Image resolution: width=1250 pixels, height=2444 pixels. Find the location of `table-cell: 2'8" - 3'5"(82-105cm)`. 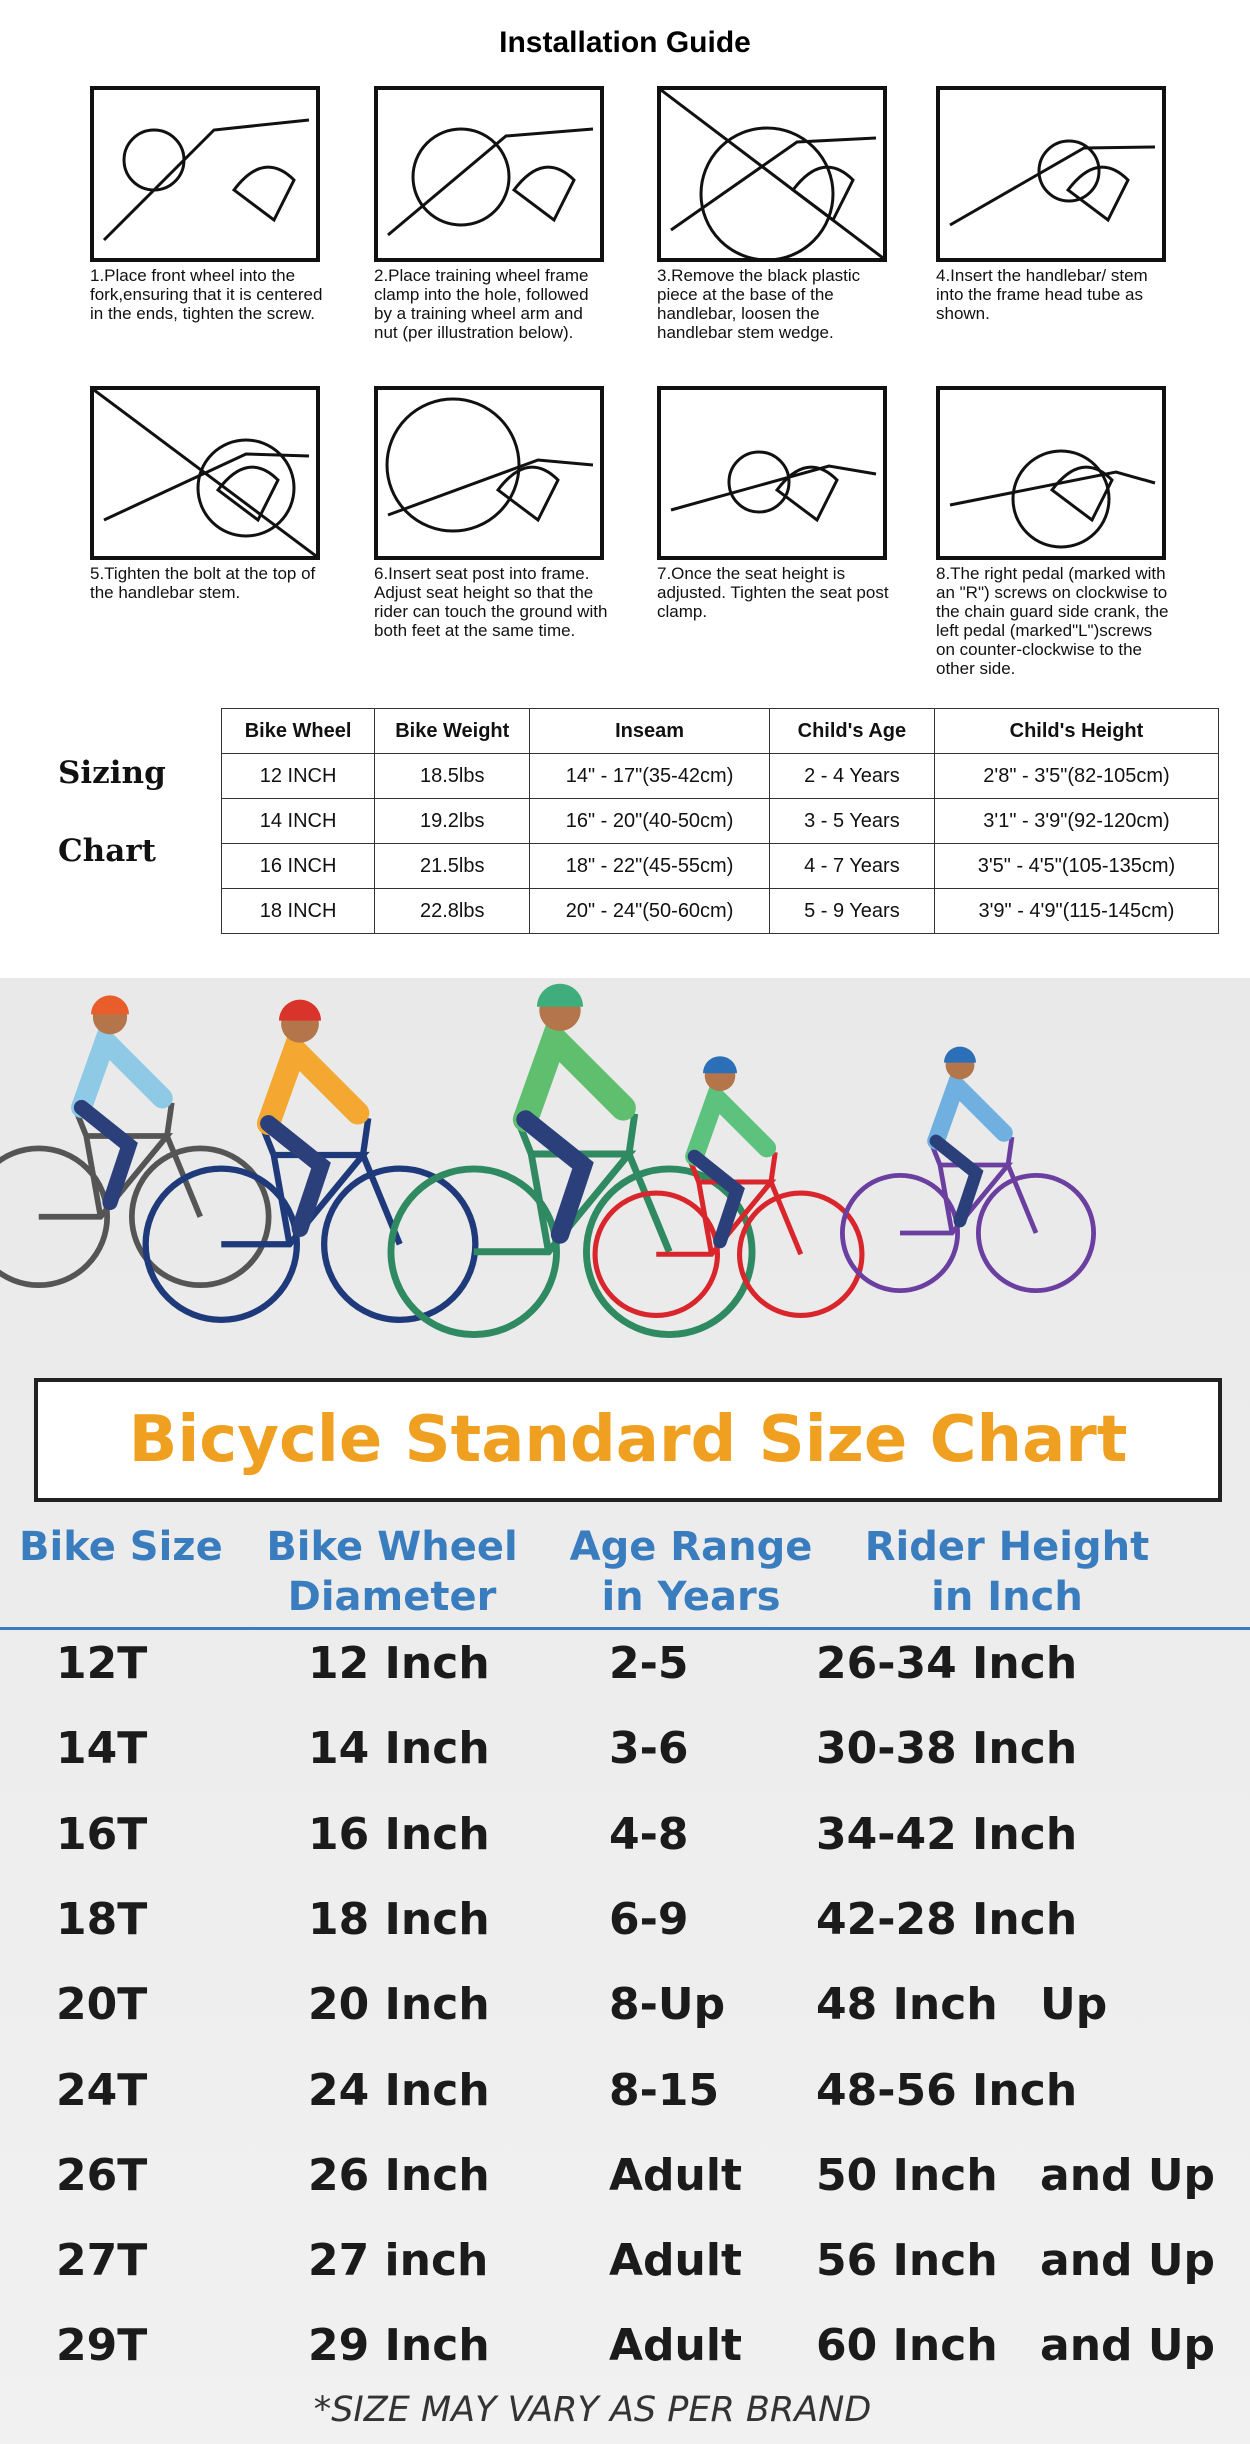

table-cell: 2'8" - 3'5"(82-105cm) is located at coordinates (1076, 776).